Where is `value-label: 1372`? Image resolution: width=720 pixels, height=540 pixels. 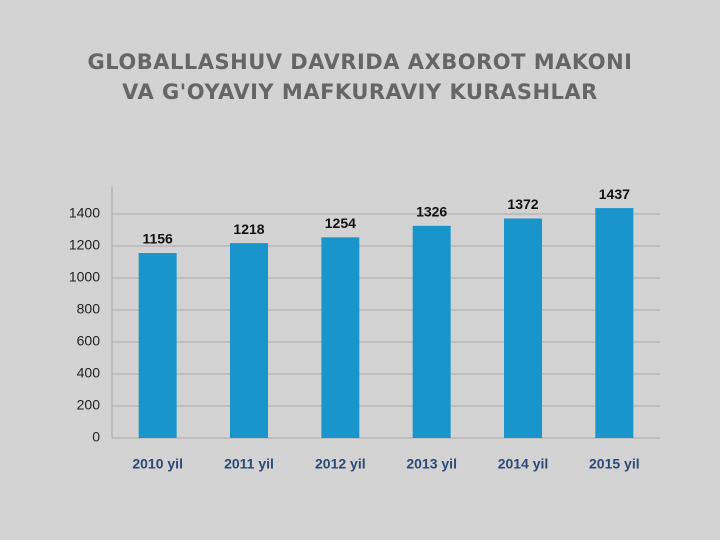 value-label: 1372 is located at coordinates (522, 204).